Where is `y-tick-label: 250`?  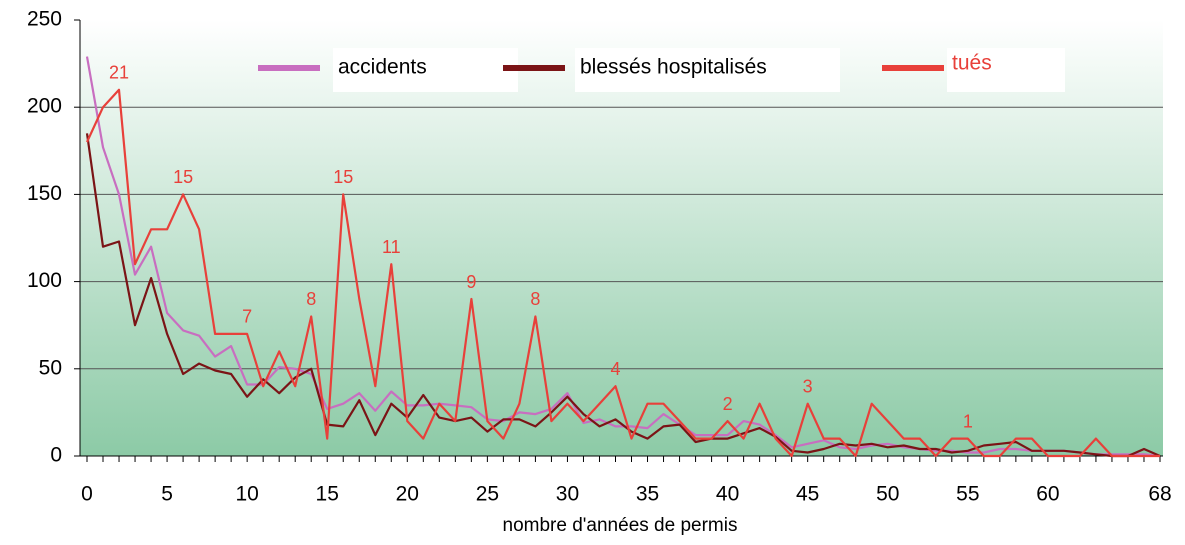 y-tick-label: 250 is located at coordinates (44, 19).